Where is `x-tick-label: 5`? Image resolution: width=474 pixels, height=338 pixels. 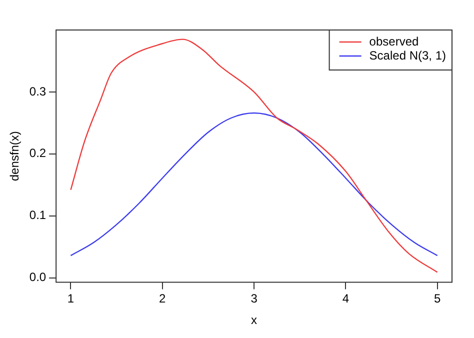 x-tick-label: 5 is located at coordinates (437, 299).